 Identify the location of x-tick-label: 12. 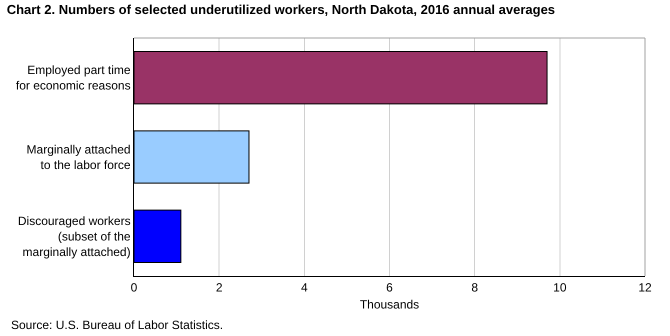
(645, 287).